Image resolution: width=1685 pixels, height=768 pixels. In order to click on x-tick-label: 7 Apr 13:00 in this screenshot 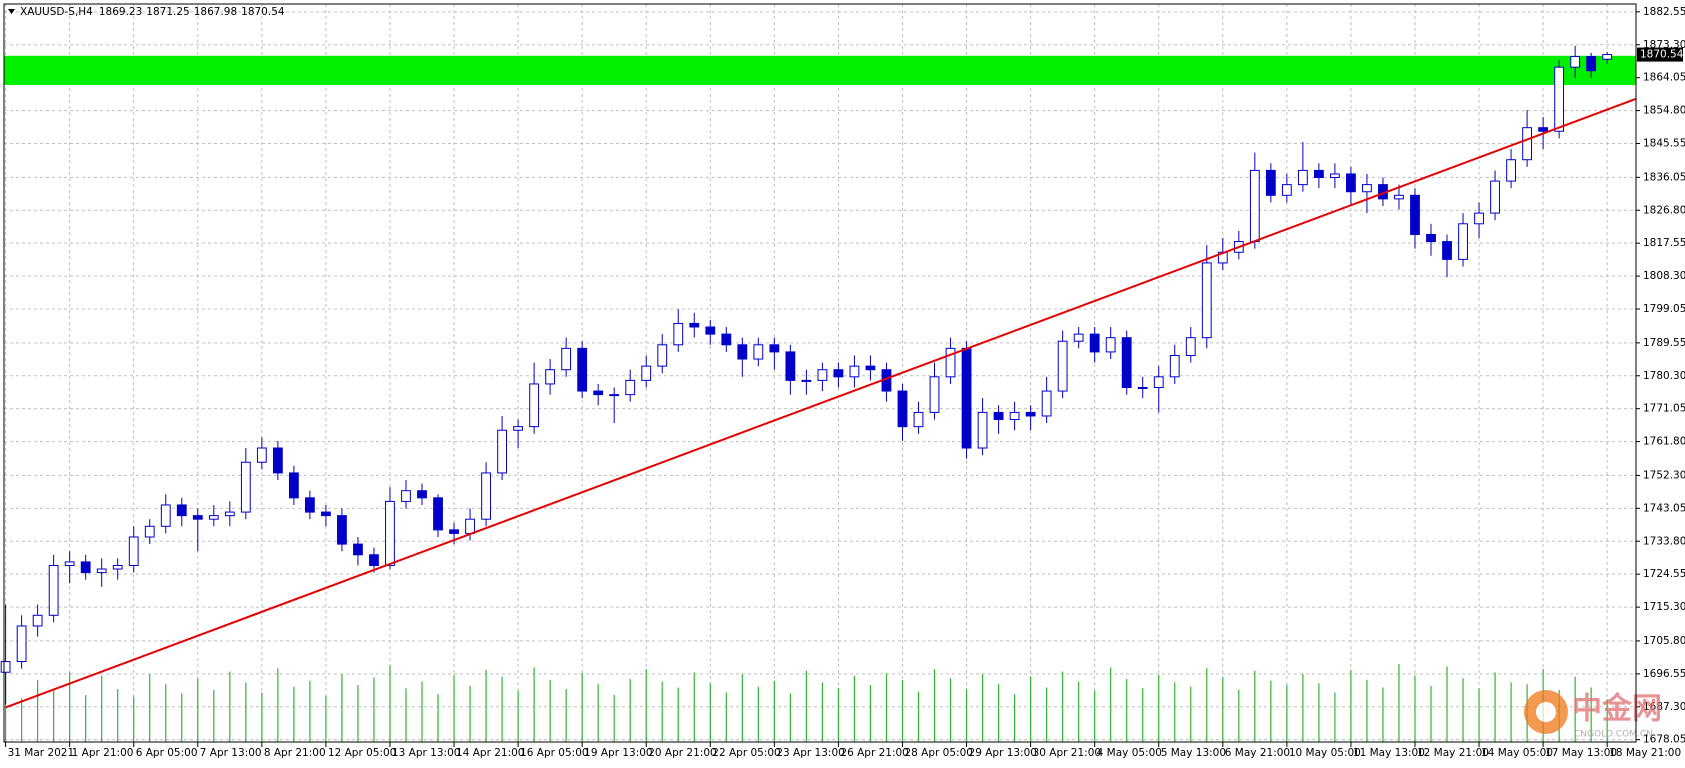, I will do `click(231, 753)`.